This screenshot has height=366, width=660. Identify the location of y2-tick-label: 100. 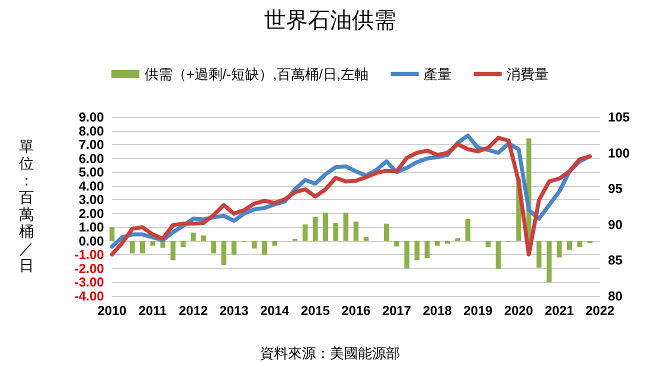
(619, 152).